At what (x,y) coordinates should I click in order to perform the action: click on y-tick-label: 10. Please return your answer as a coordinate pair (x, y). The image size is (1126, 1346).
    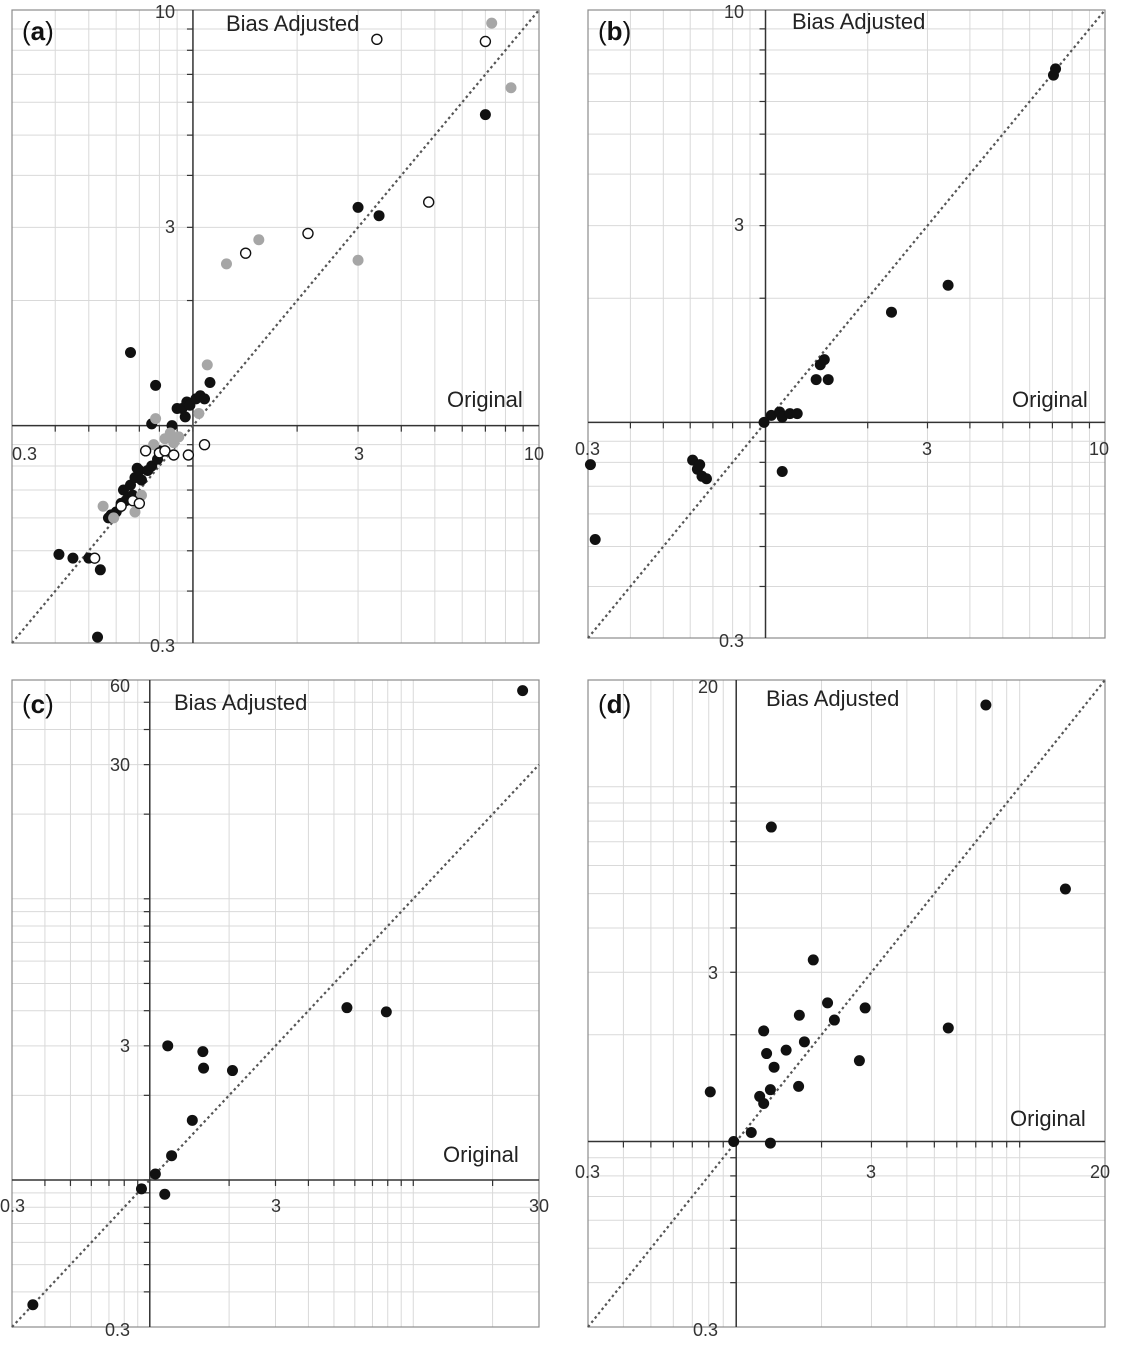
    Looking at the image, I should click on (734, 12).